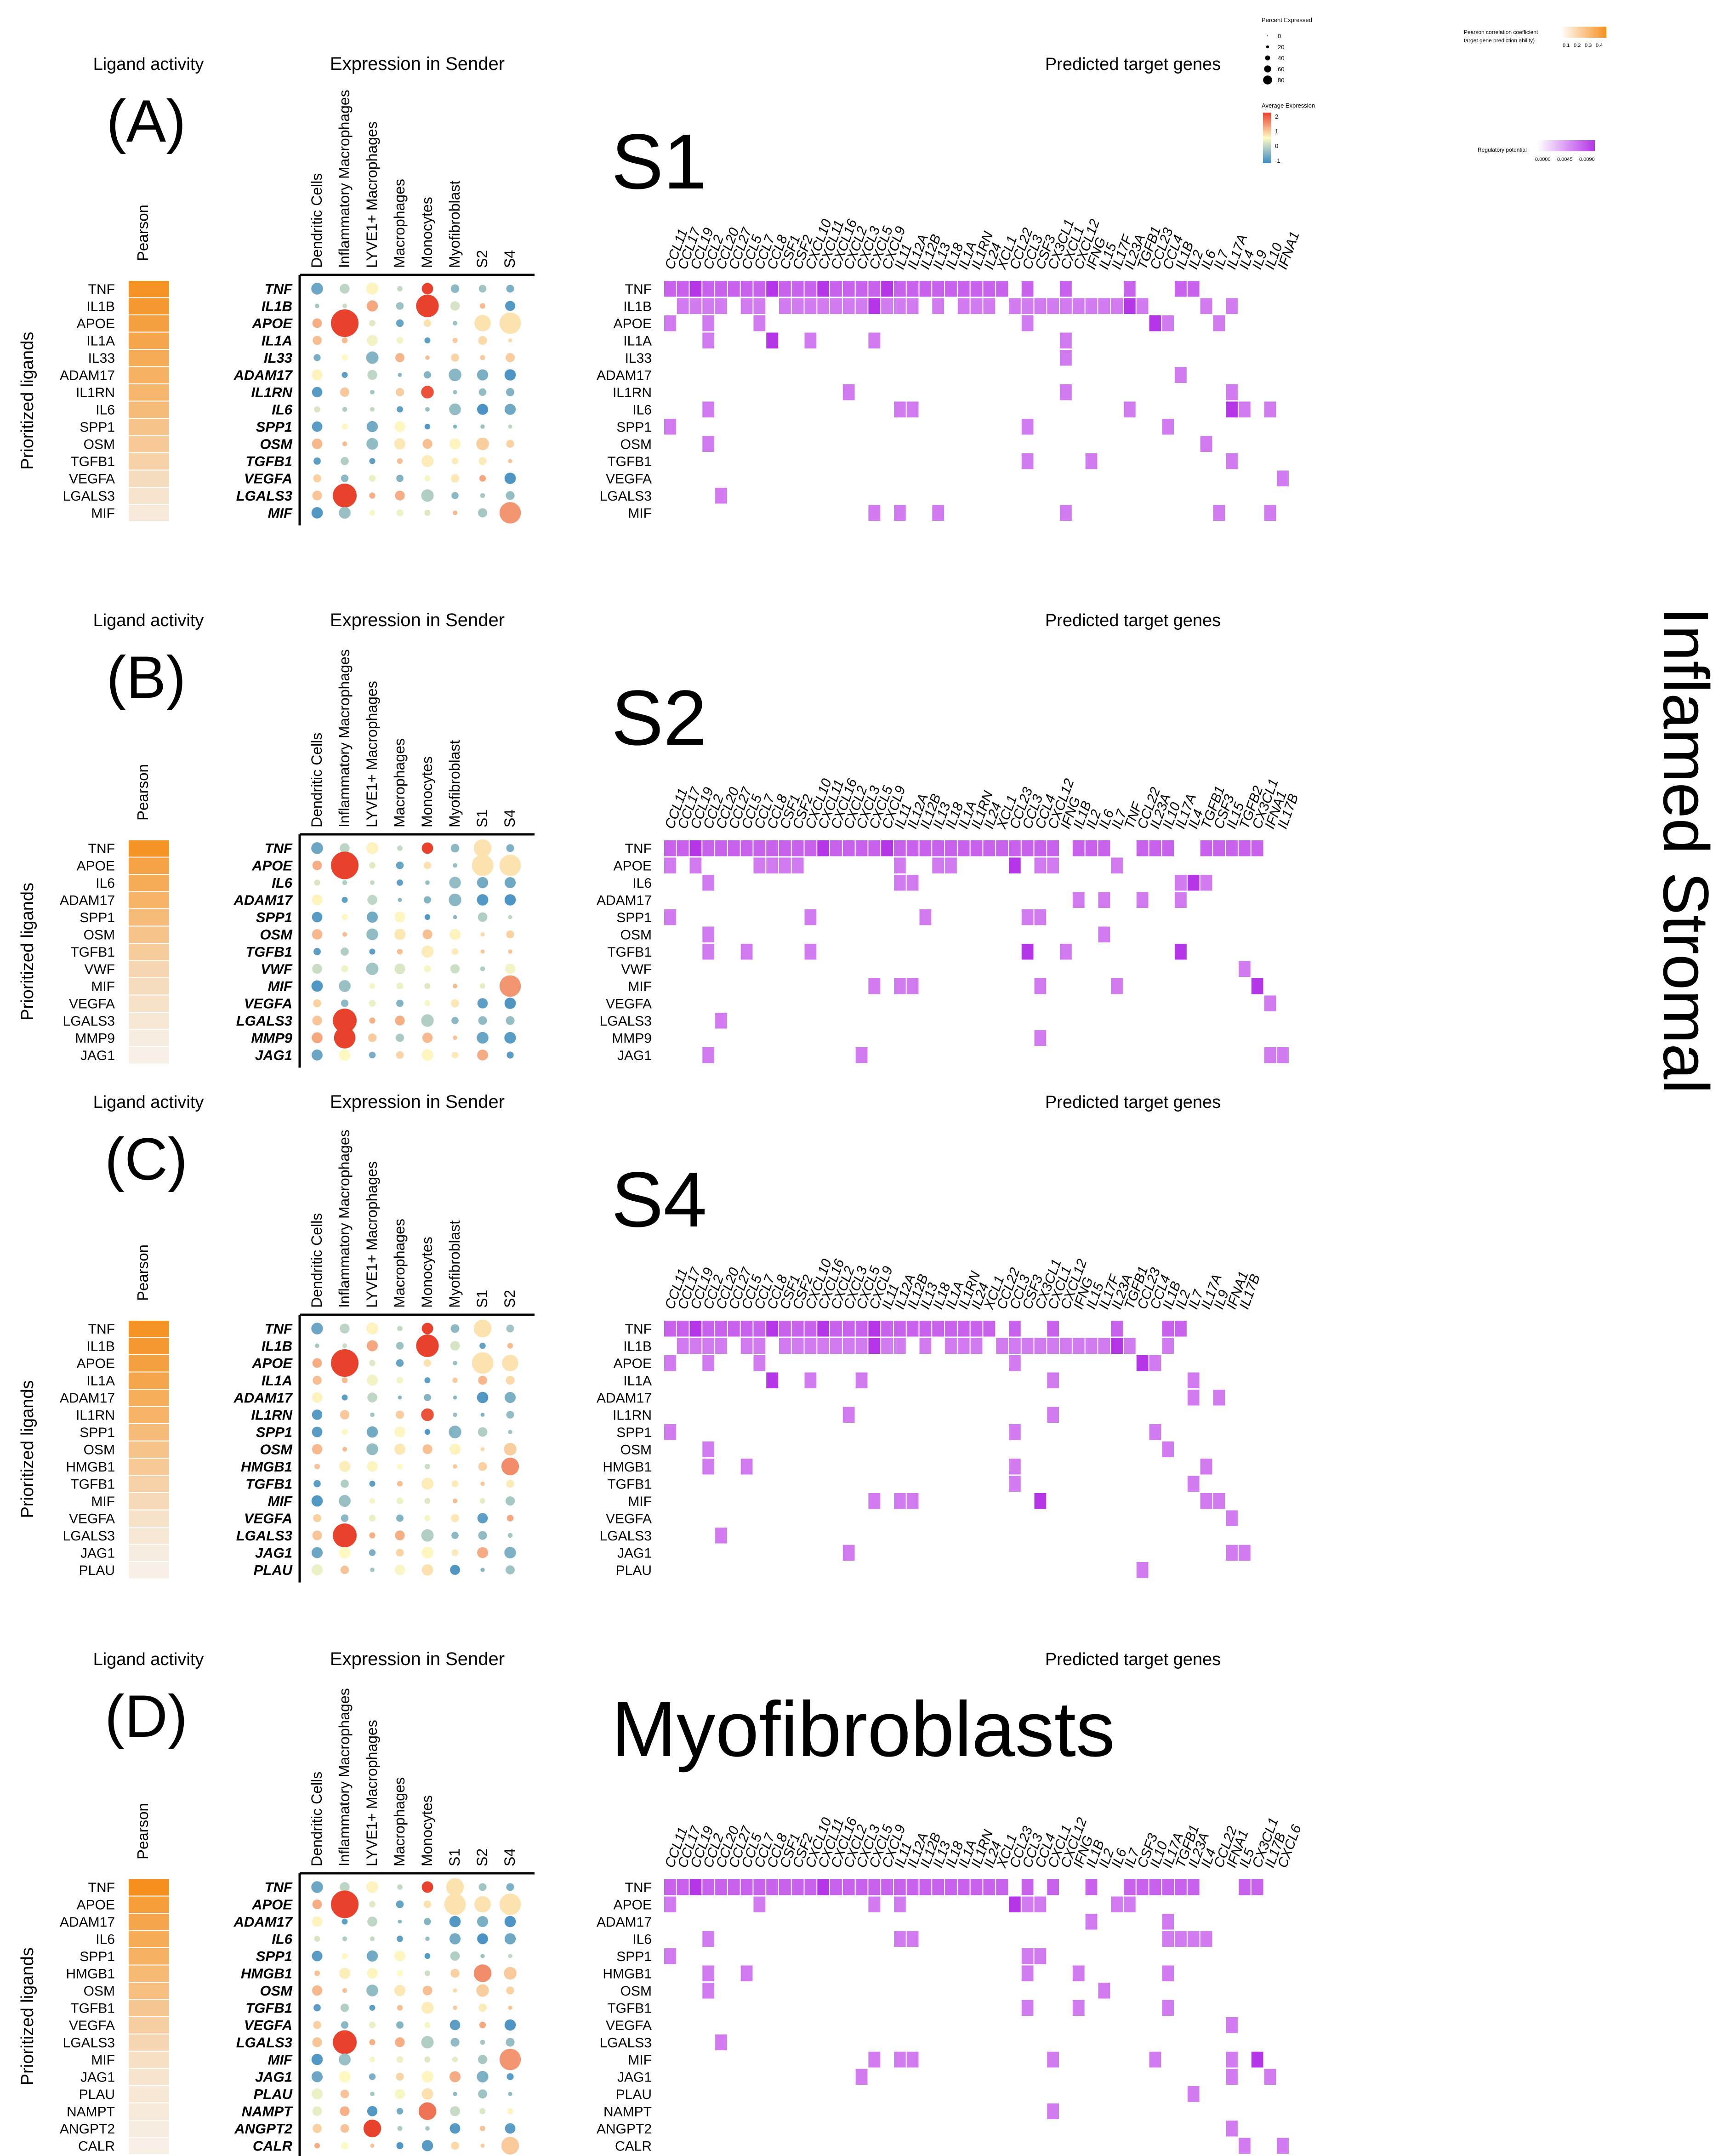  I want to click on heatmap-ligand-label: APOE, so click(633, 1363).